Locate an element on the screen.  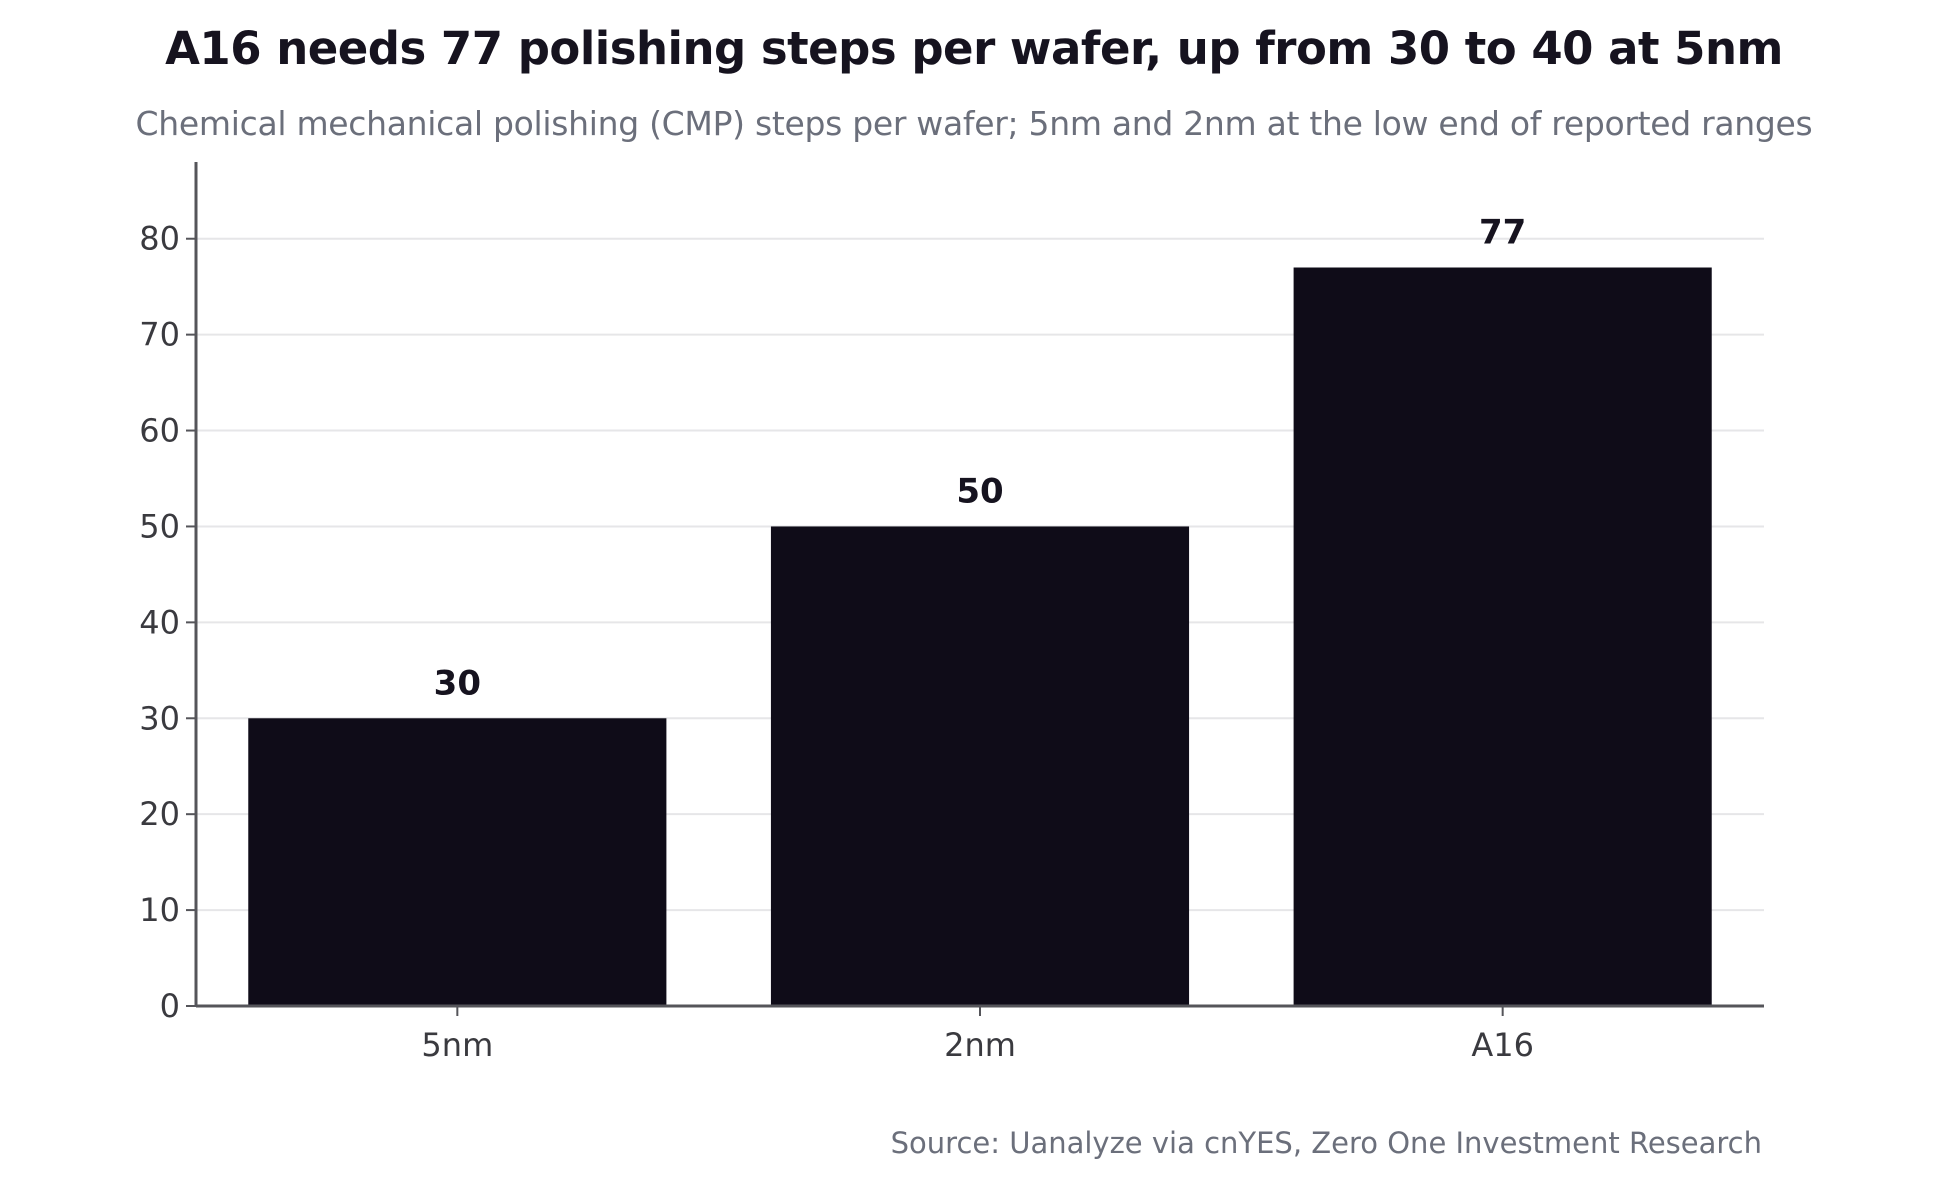
bar-2nm is located at coordinates (980, 766).